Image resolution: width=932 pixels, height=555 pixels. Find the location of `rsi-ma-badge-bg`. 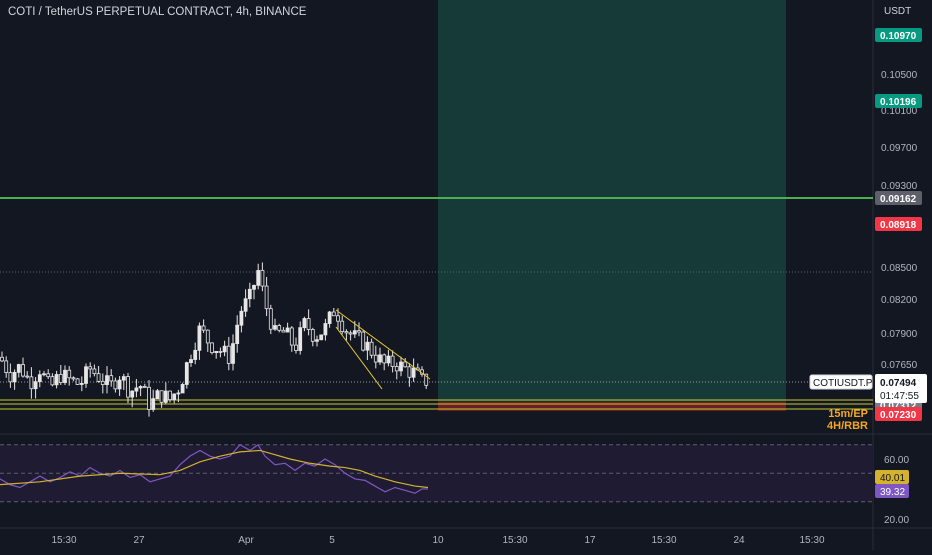

rsi-ma-badge-bg is located at coordinates (892, 477).